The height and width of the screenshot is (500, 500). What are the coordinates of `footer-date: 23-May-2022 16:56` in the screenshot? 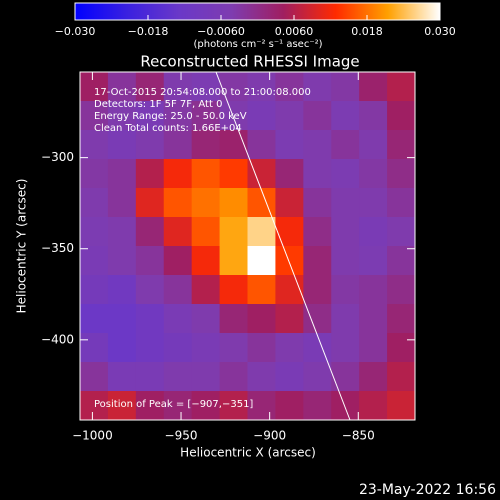 It's located at (427, 490).